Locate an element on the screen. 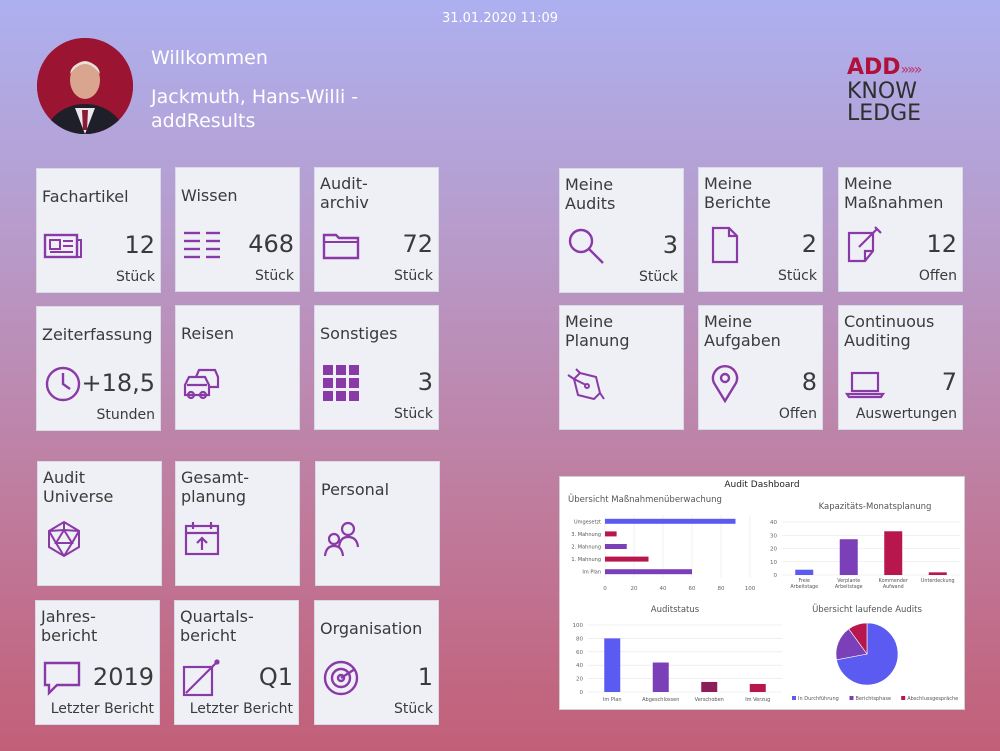  tile-value: 1 is located at coordinates (425, 677).